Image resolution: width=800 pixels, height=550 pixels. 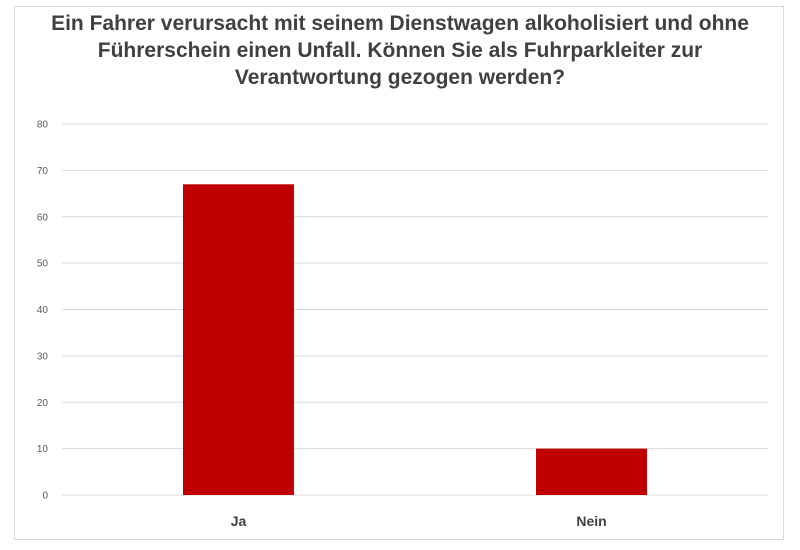 I want to click on y-tick-label: 20, so click(x=43, y=403).